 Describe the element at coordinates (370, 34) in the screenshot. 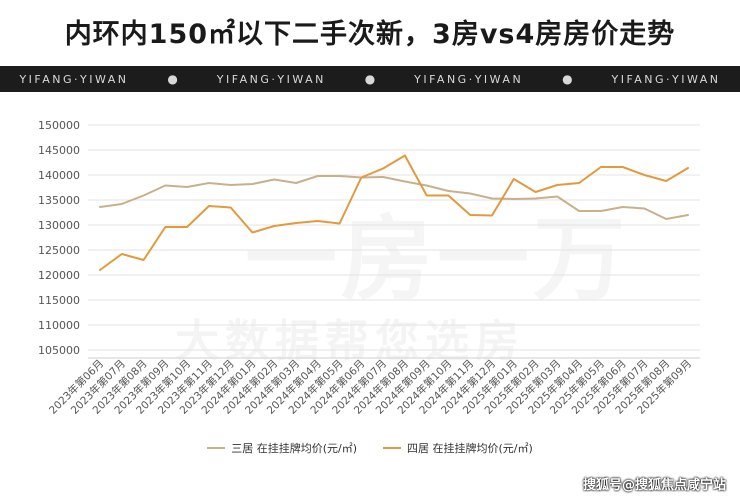

I see `page-title: 内环内150㎡以下二手次新，3房vs4房房价走势` at that location.